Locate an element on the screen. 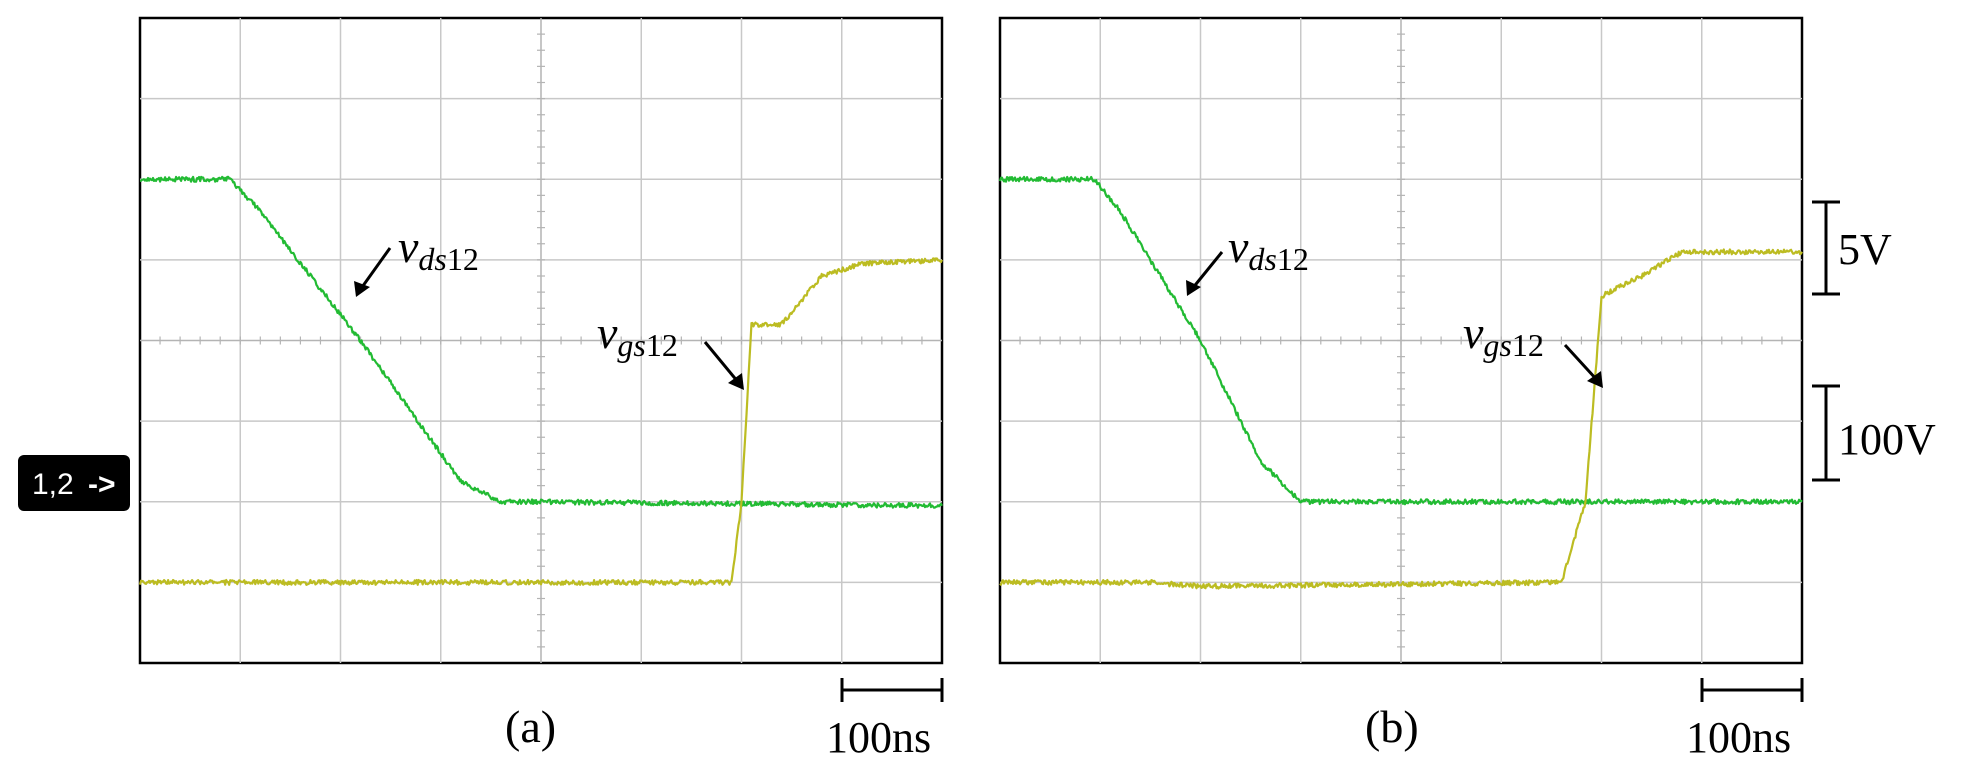  panel-a-vgs-arrow is located at coordinates (721, 362).